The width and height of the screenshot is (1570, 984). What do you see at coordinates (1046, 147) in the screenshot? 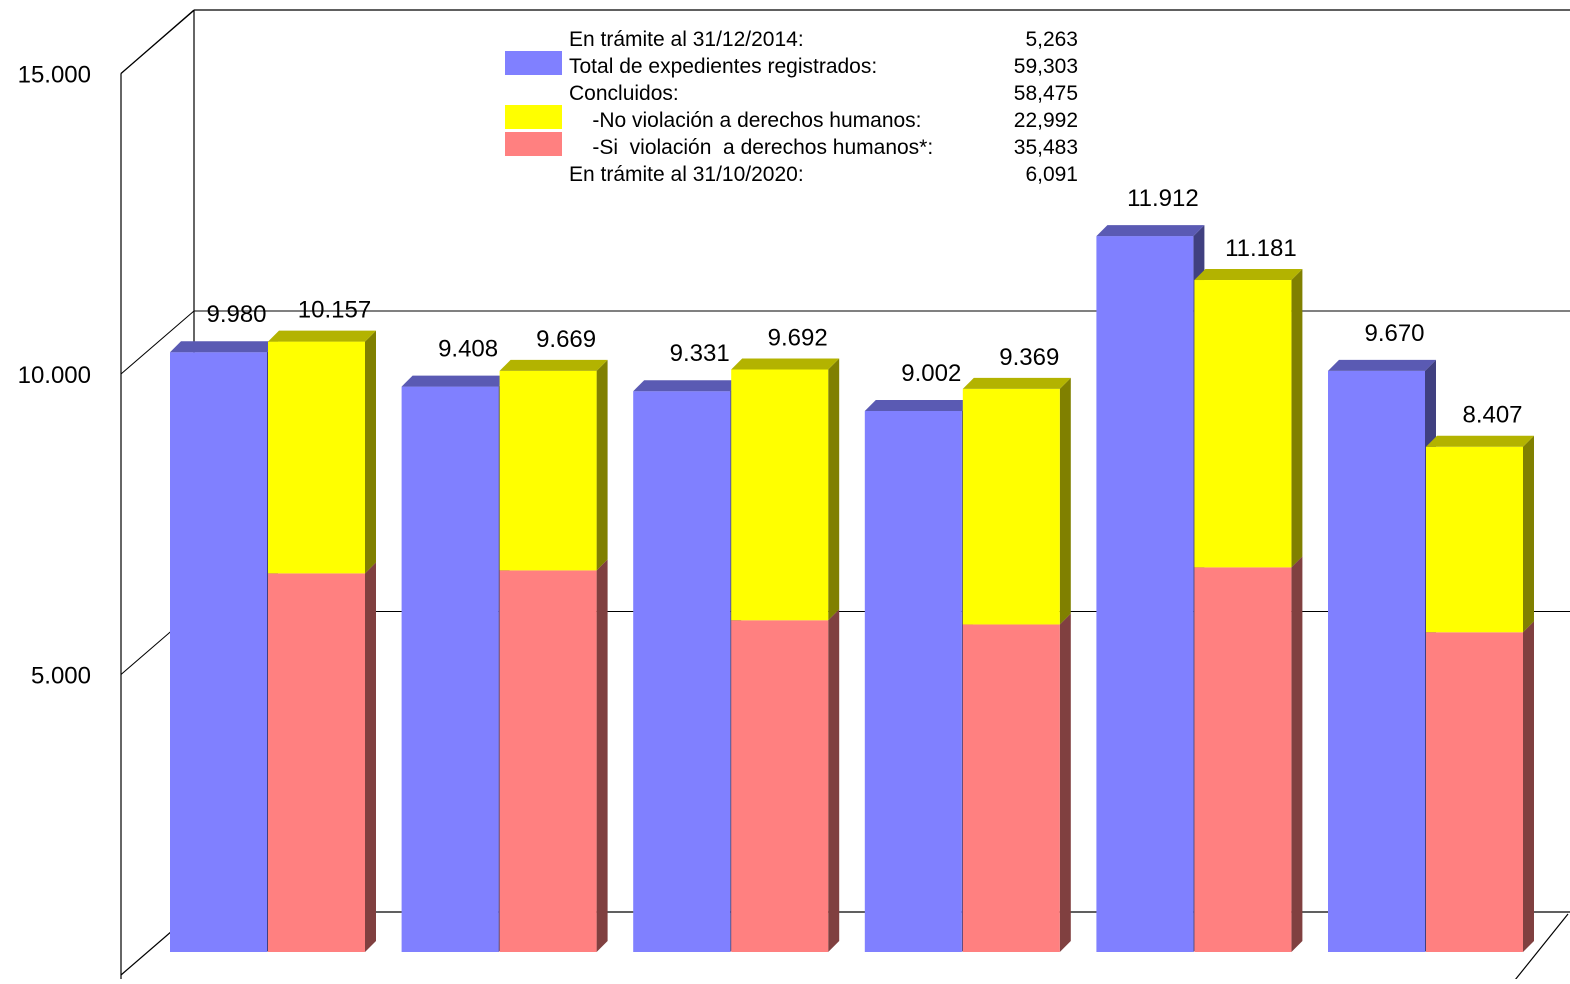
I see `legend-value: 35,483` at bounding box center [1046, 147].